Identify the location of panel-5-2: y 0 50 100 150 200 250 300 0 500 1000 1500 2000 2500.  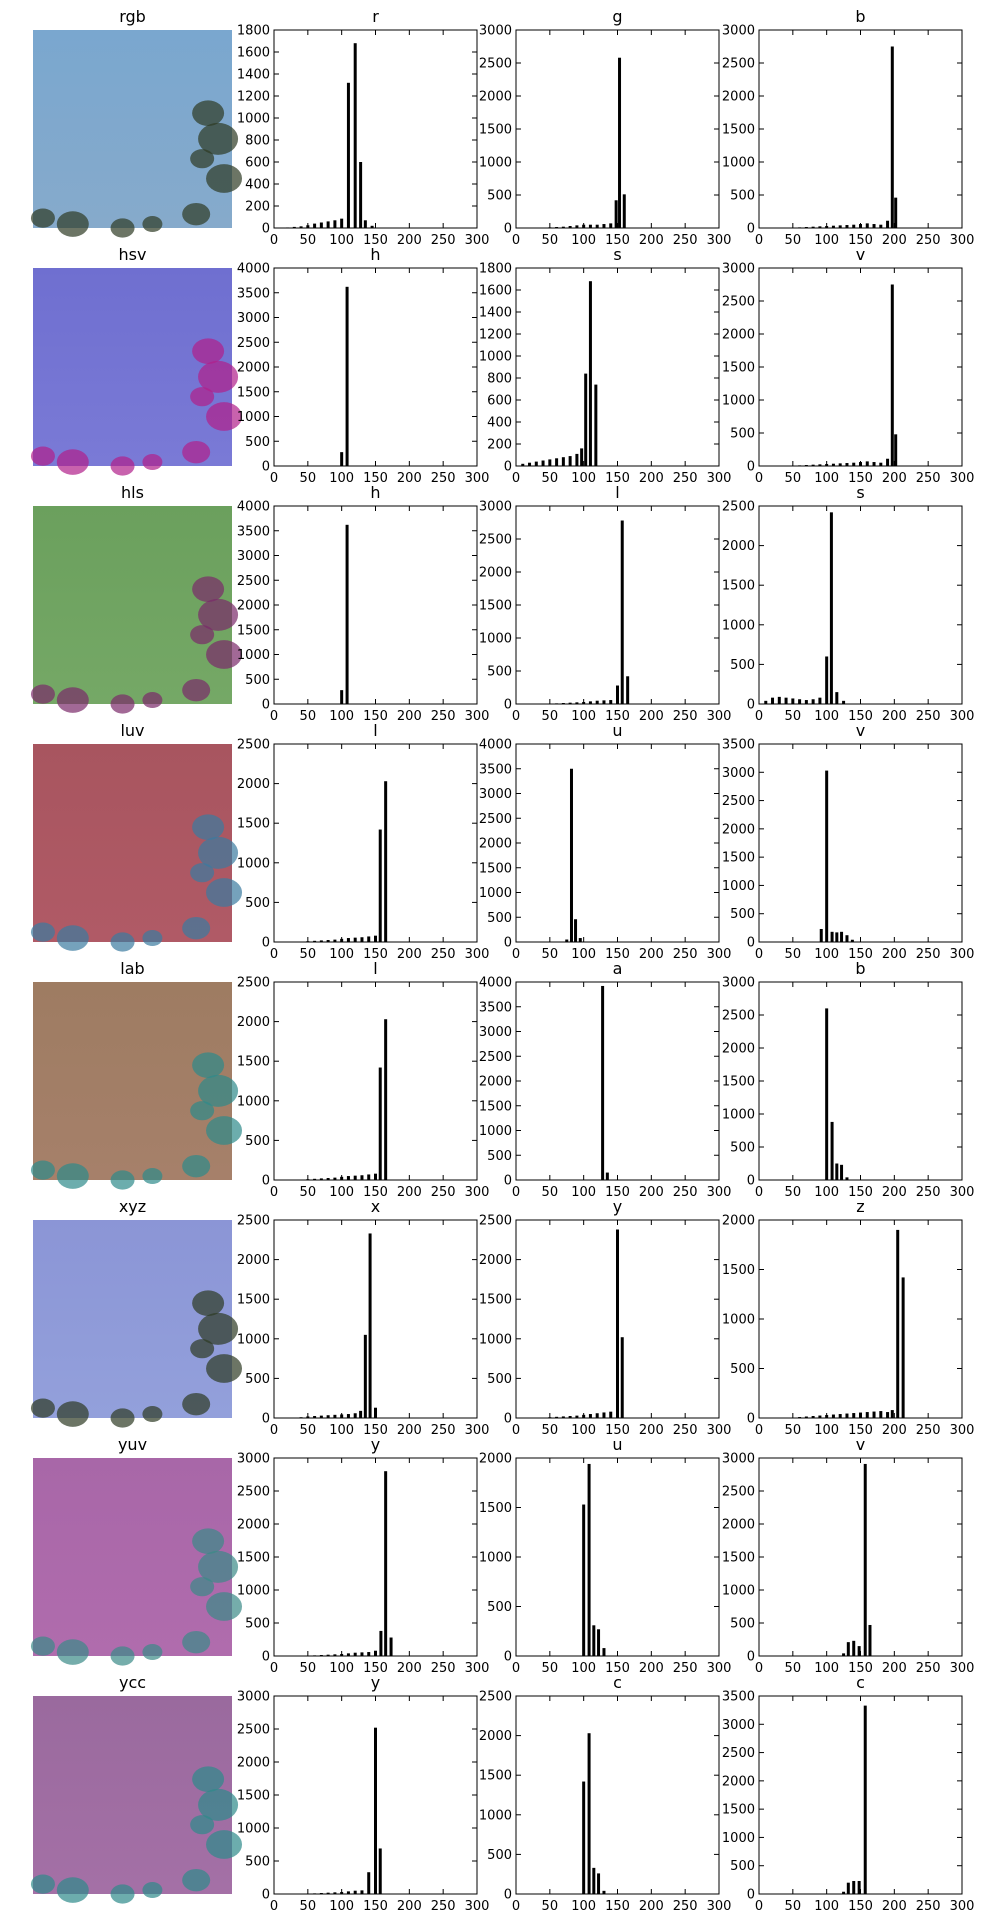
(605, 1317).